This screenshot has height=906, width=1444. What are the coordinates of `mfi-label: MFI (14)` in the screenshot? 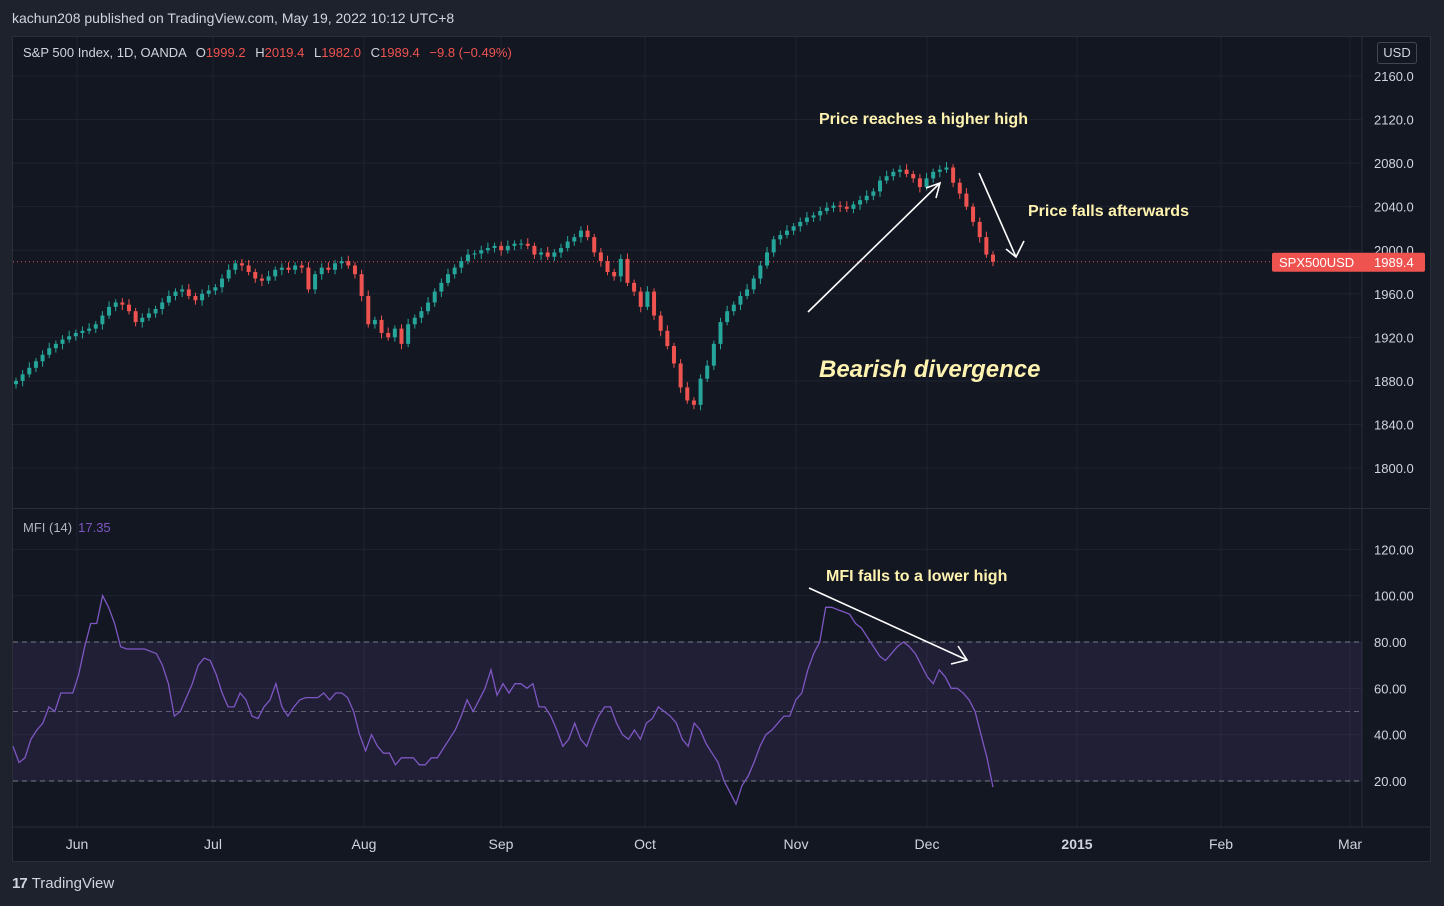 It's located at (48, 527).